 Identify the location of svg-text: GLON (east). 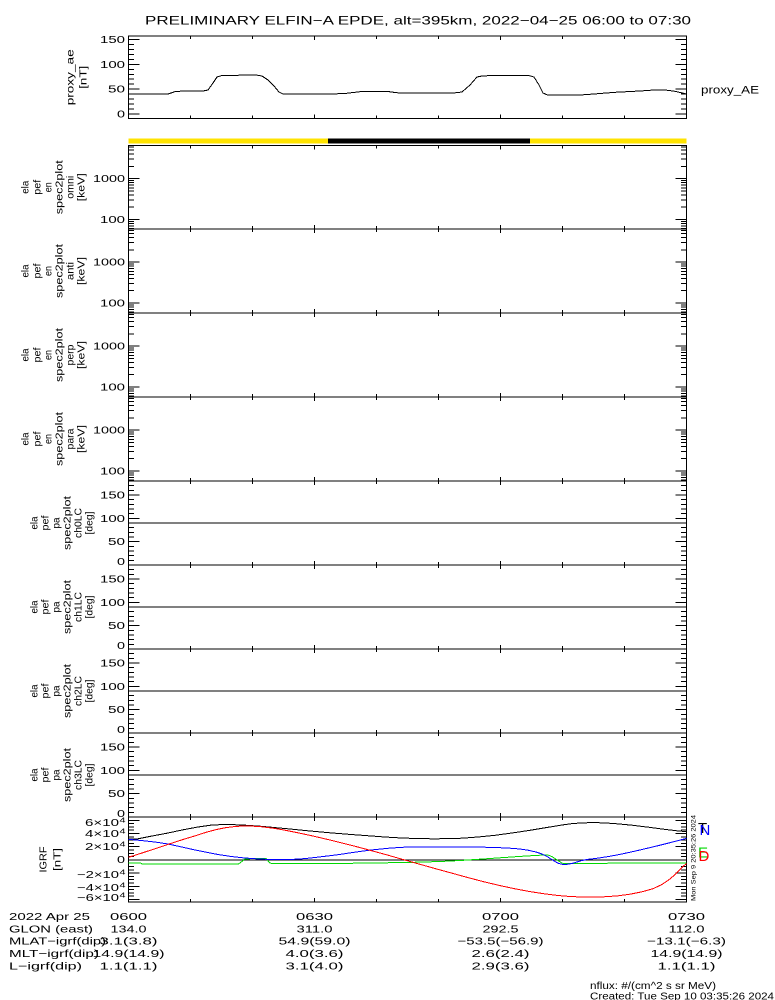
(51, 929).